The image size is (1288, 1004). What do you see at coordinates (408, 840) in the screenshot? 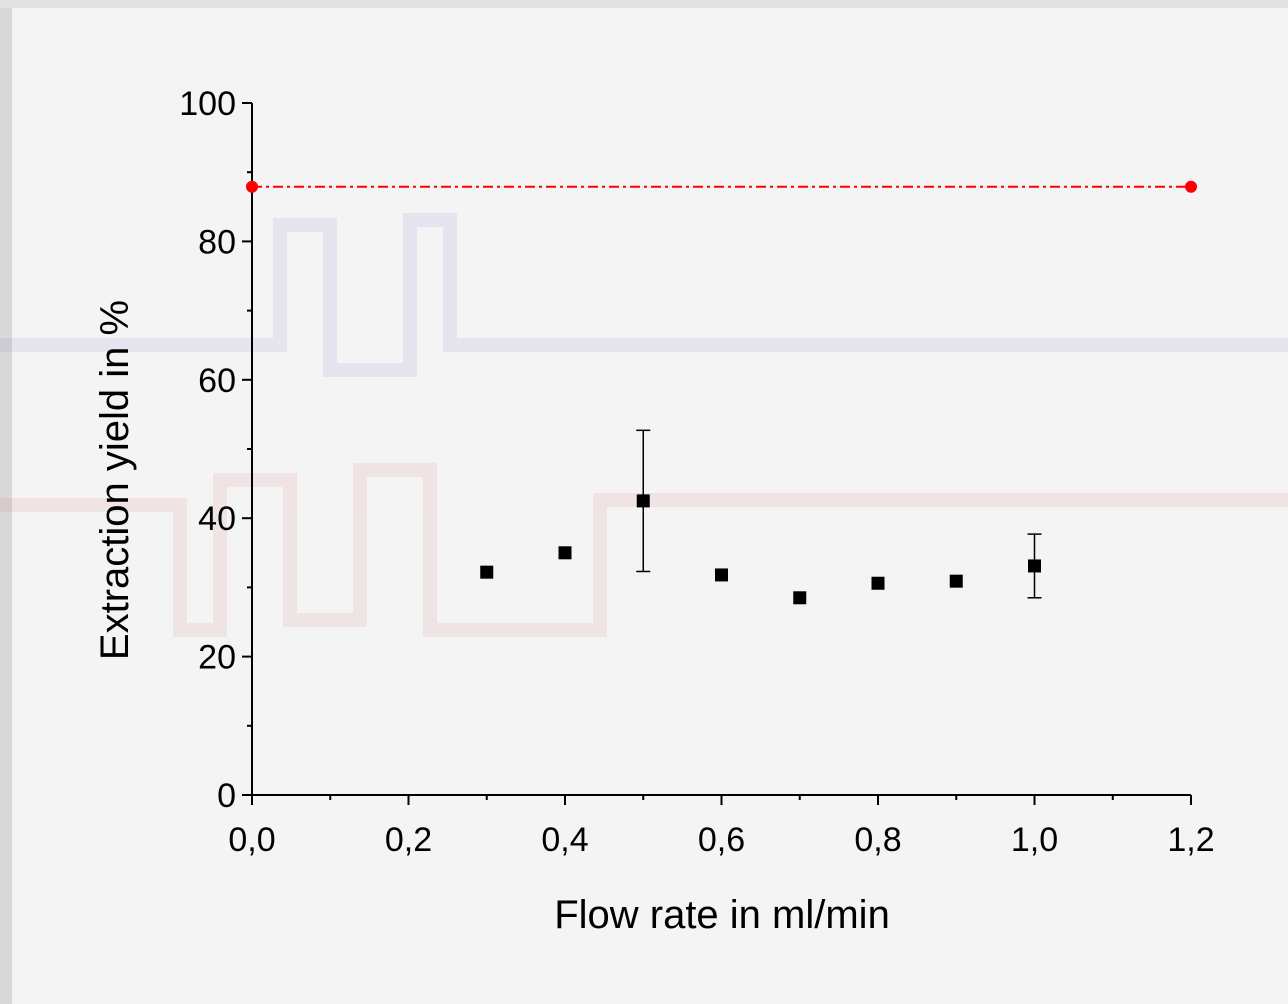
I see `x-tick-label: 0,2` at bounding box center [408, 840].